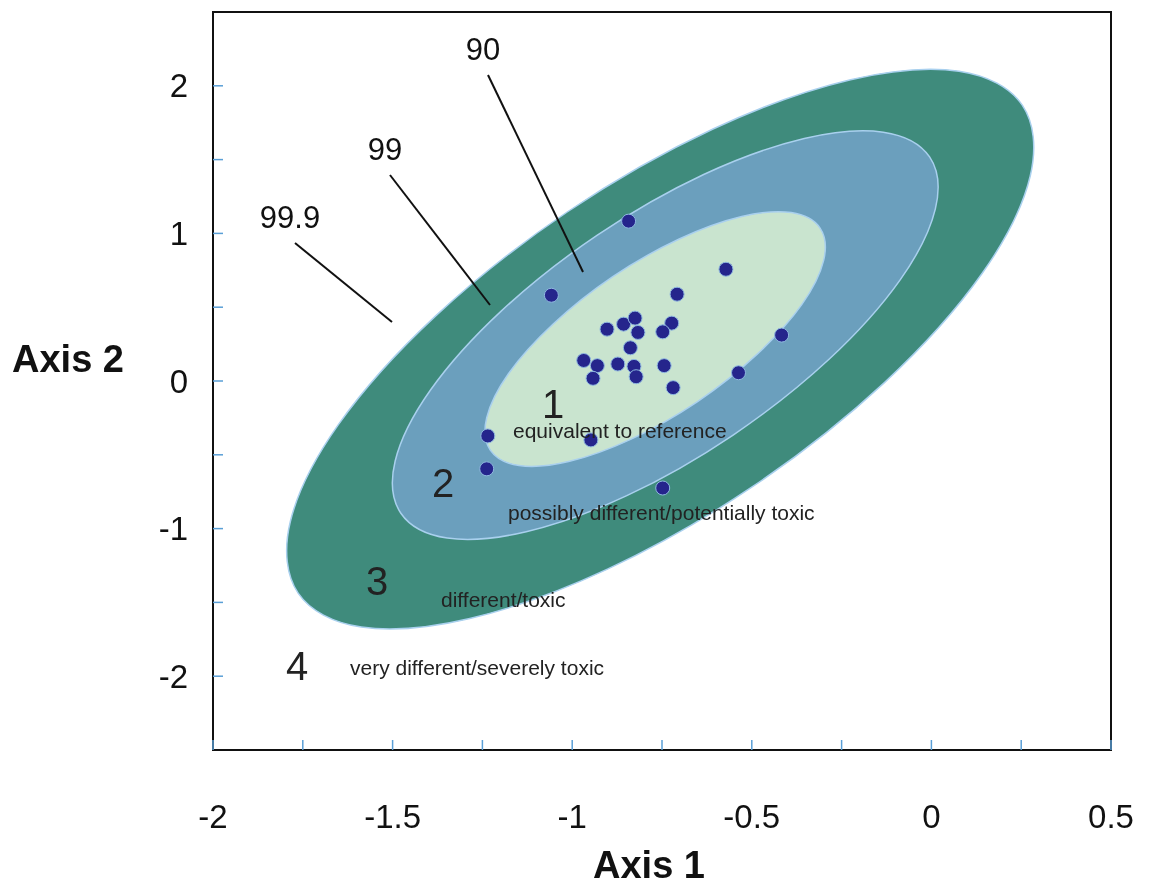 The height and width of the screenshot is (892, 1157). Describe the element at coordinates (483, 49) in the screenshot. I see `annotation: 90` at that location.